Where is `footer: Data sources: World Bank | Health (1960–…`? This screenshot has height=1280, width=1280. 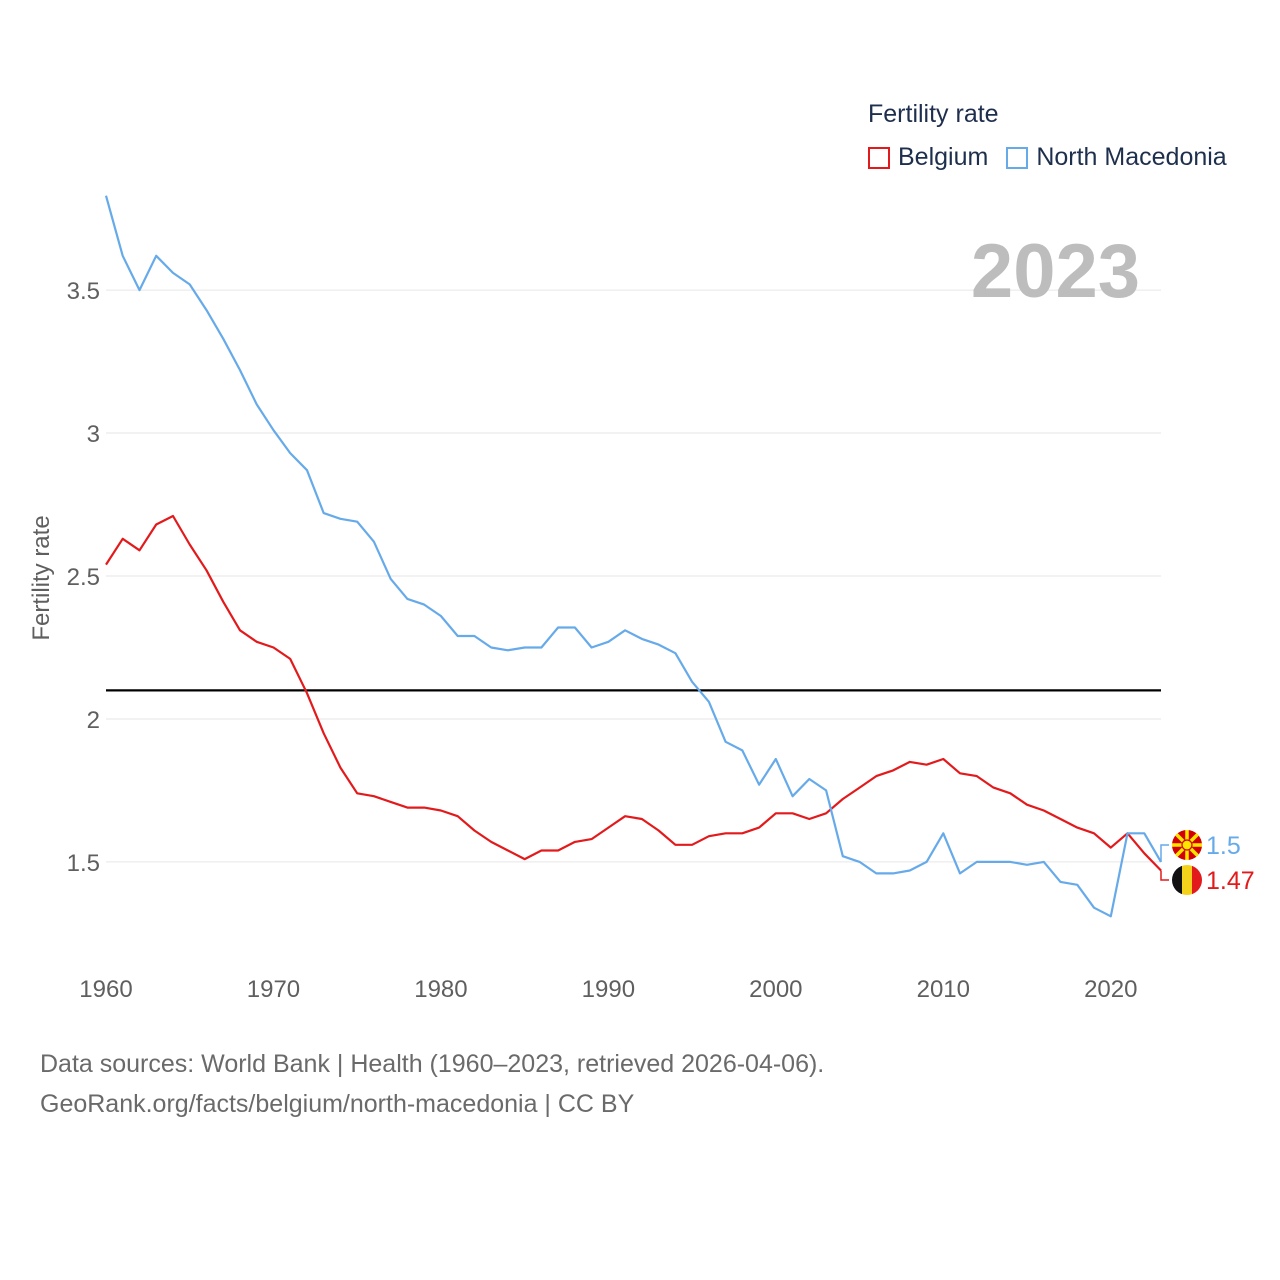
footer: Data sources: World Bank | Health (1960–… is located at coordinates (432, 1084).